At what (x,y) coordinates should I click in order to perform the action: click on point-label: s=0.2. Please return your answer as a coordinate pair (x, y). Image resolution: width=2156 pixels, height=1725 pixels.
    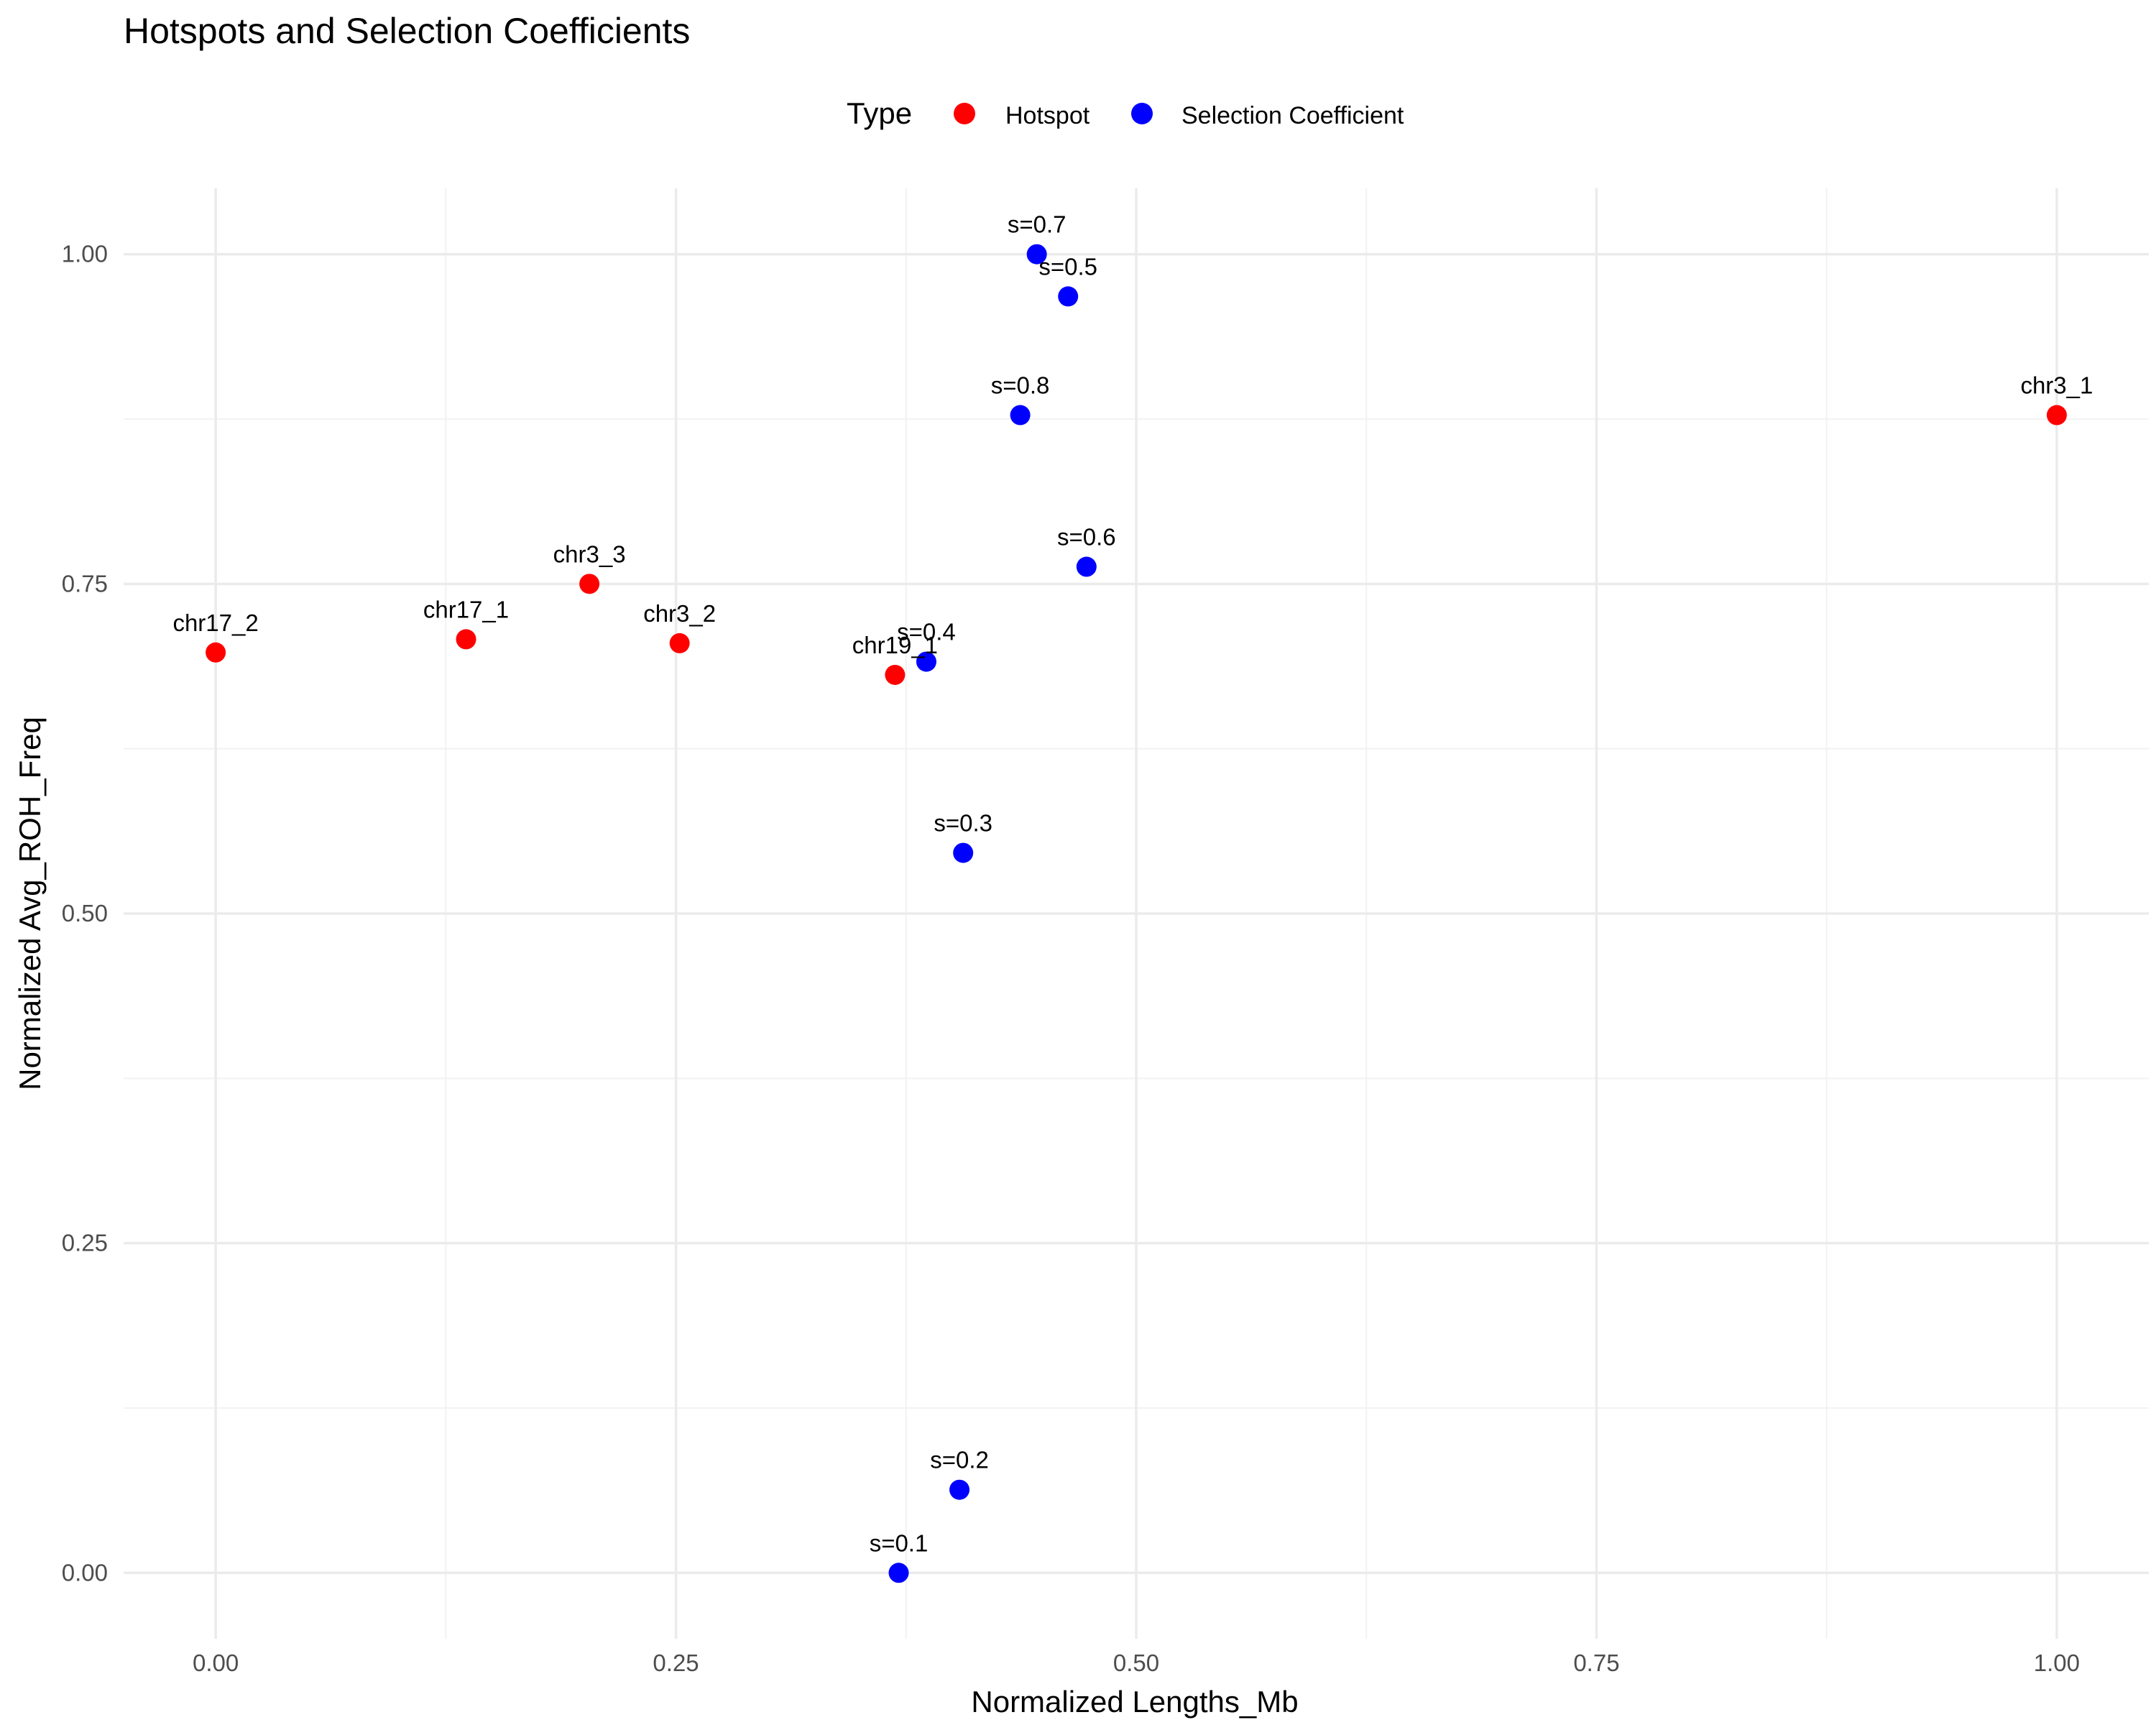
    Looking at the image, I should click on (960, 1460).